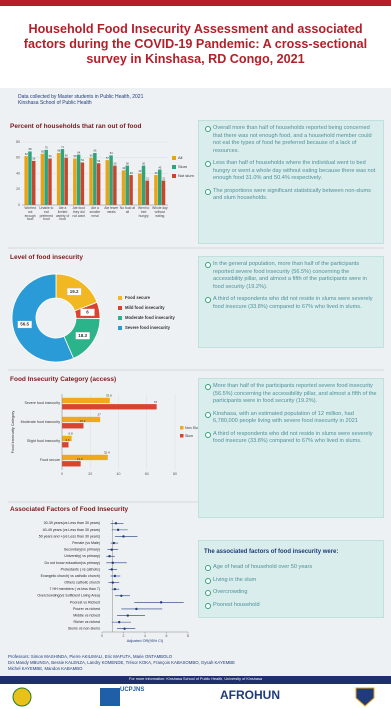 This screenshot has height=709, width=391. Describe the element at coordinates (160, 212) in the screenshot. I see `x-tick-label: Whole day without eating` at that location.